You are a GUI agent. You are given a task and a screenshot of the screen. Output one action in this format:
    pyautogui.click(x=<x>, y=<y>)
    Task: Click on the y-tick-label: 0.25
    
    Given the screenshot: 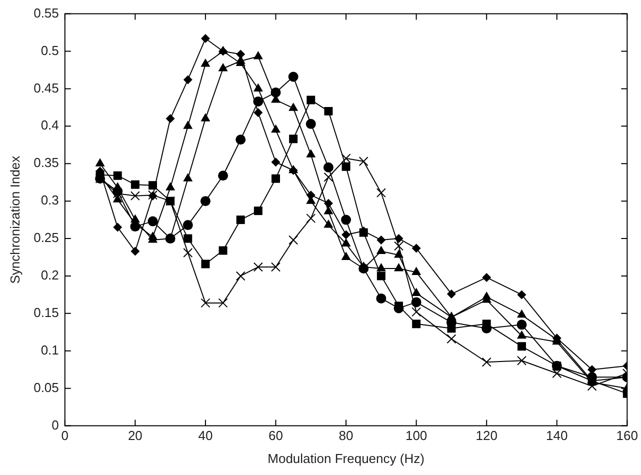 What is the action you would take?
    pyautogui.click(x=46, y=238)
    